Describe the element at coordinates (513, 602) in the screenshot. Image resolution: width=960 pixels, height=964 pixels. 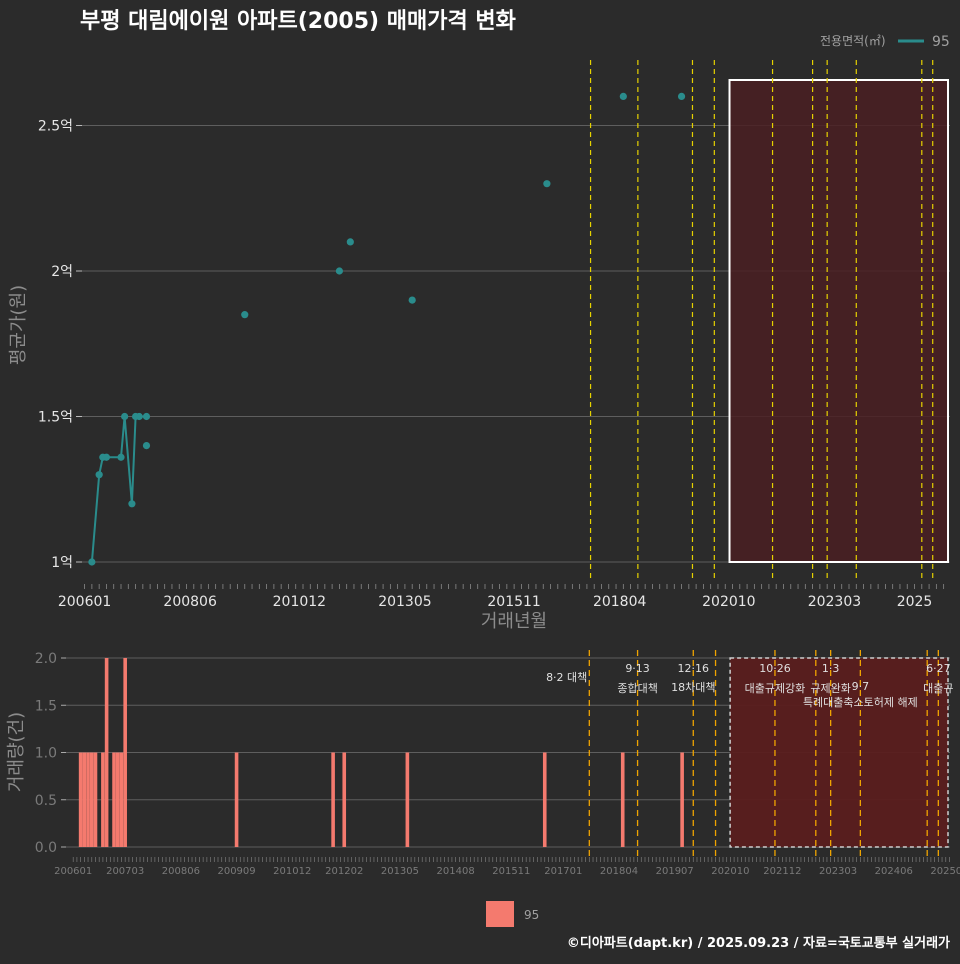
I see `price-x-tick-label: 201511` at that location.